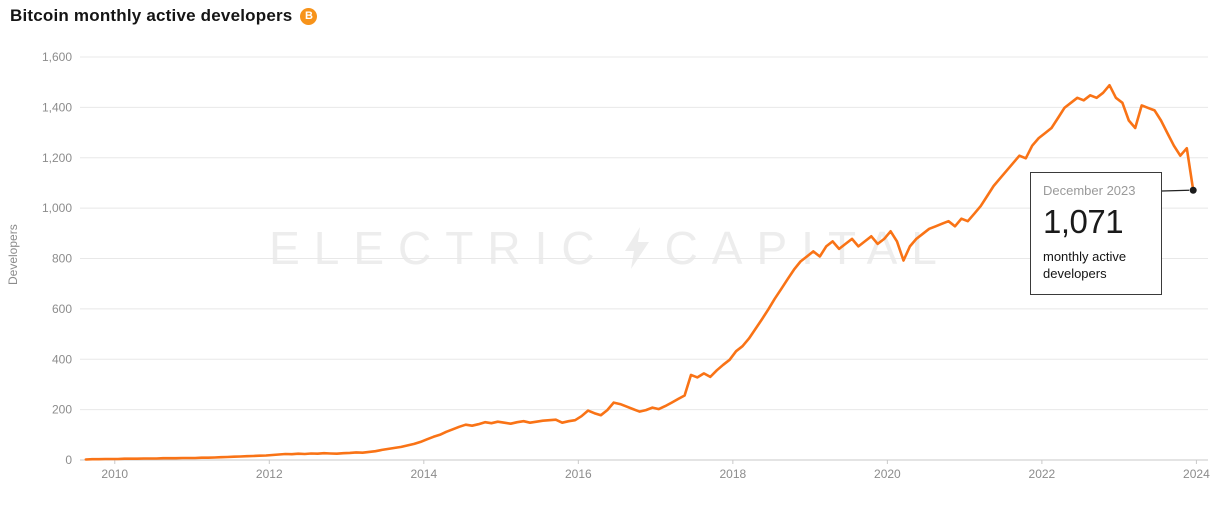 Image resolution: width=1225 pixels, height=505 pixels. I want to click on y-tick-label: 1,400, so click(57, 107).